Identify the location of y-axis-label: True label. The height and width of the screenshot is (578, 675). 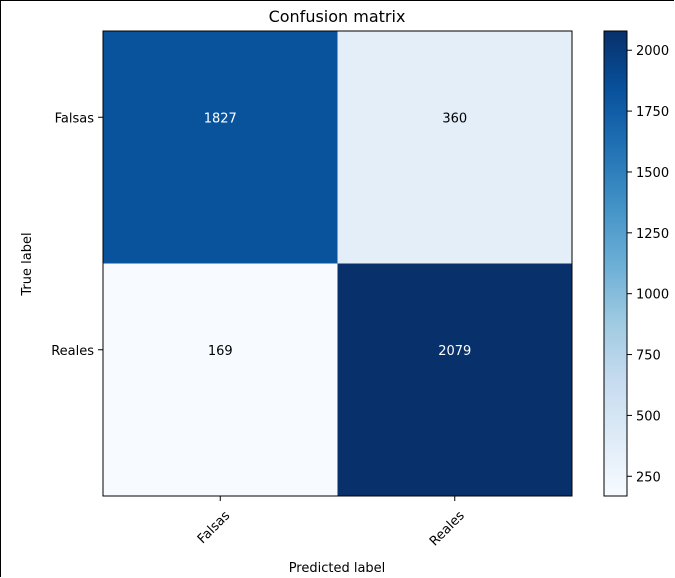
(27, 264).